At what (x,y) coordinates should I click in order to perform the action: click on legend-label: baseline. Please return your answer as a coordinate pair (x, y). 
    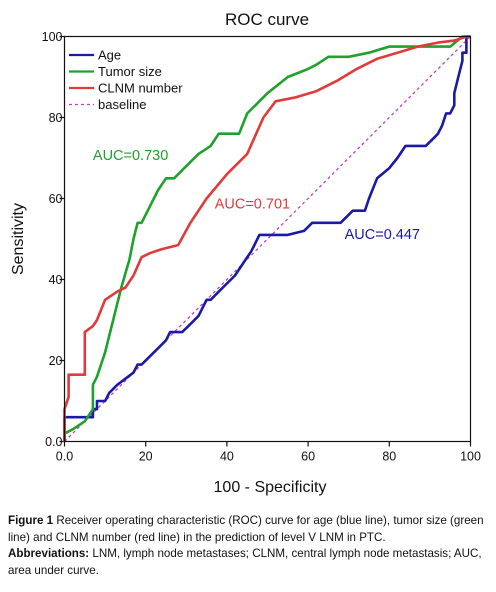
    Looking at the image, I should click on (122, 104).